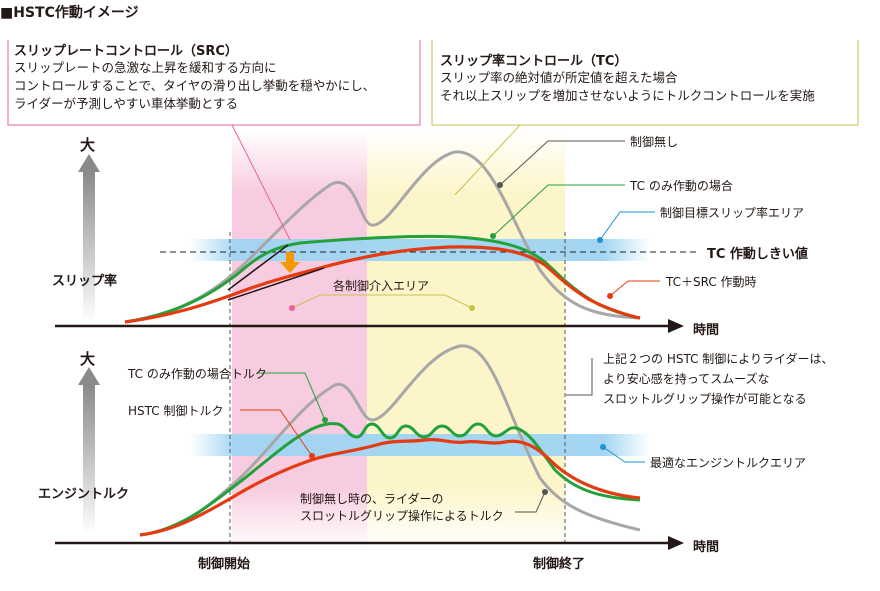  I want to click on tc-torque-leader, so click(292, 396).